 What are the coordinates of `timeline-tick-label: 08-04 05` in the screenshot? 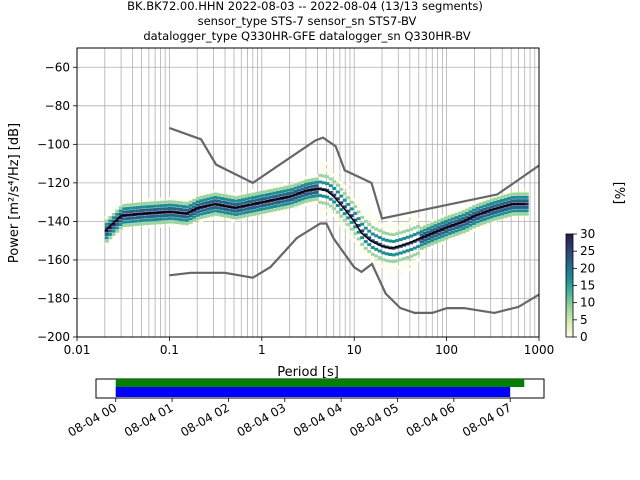 It's located at (374, 419).